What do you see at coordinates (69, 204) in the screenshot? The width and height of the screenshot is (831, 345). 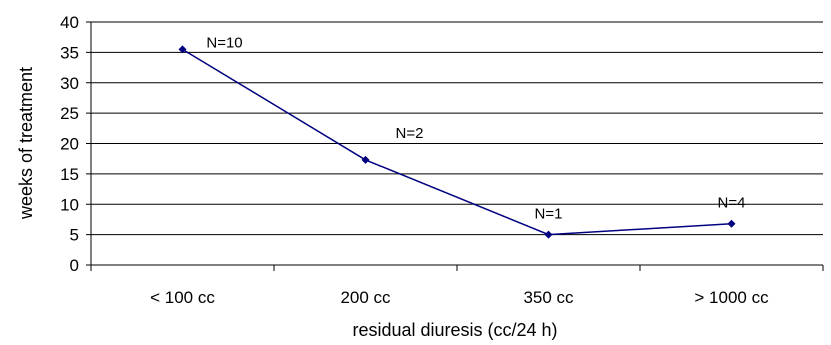 I see `y-tick-label: 10` at bounding box center [69, 204].